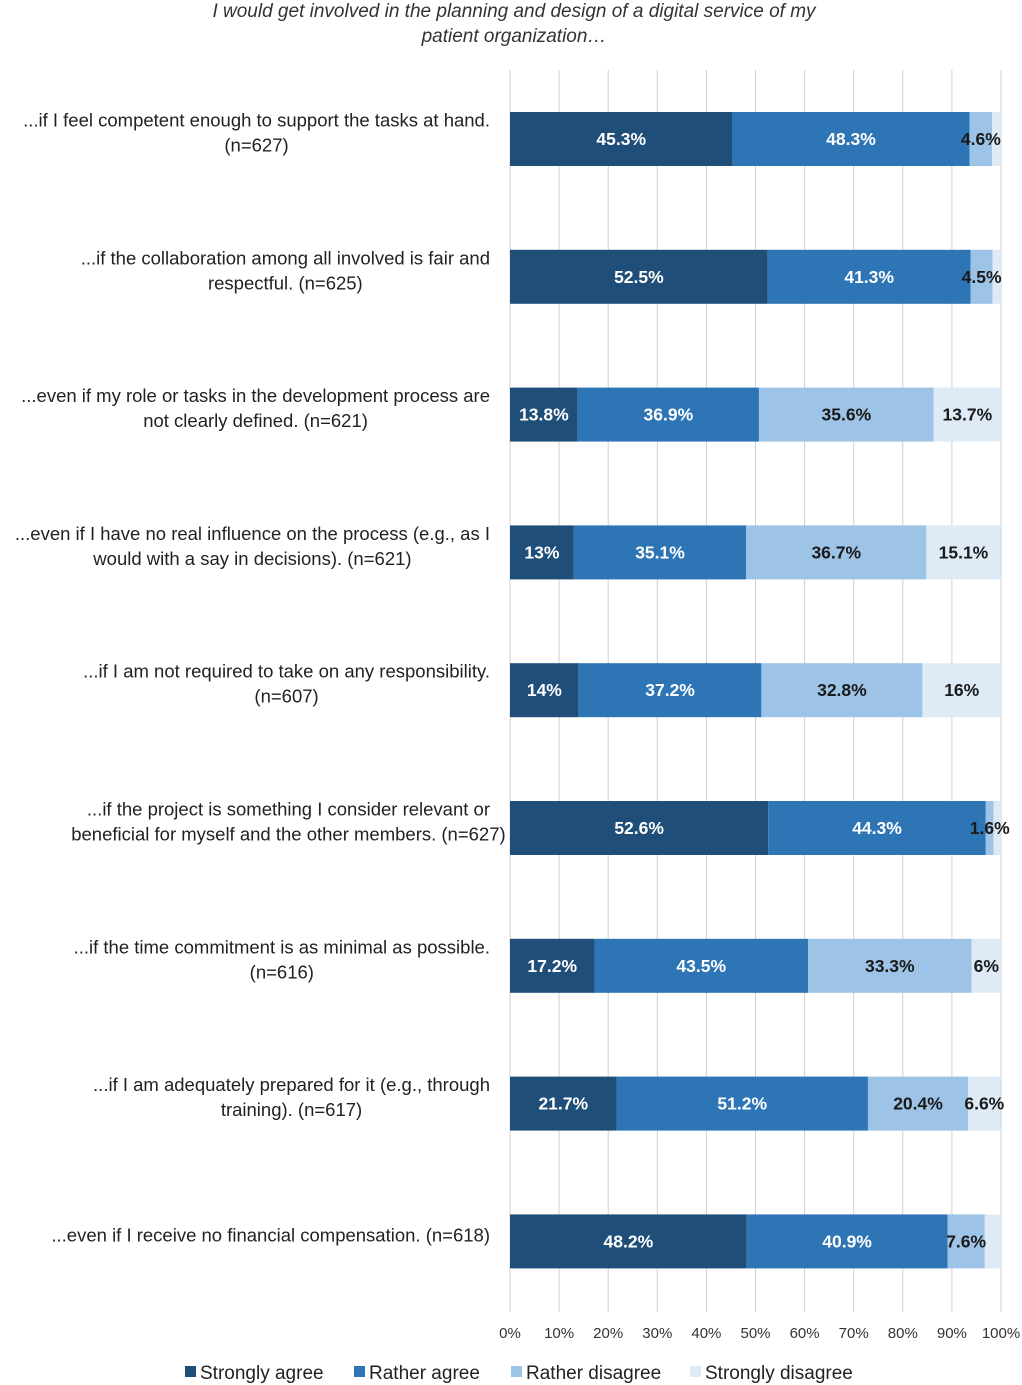 The width and height of the screenshot is (1022, 1385). I want to click on data-label: 6%, so click(987, 966).